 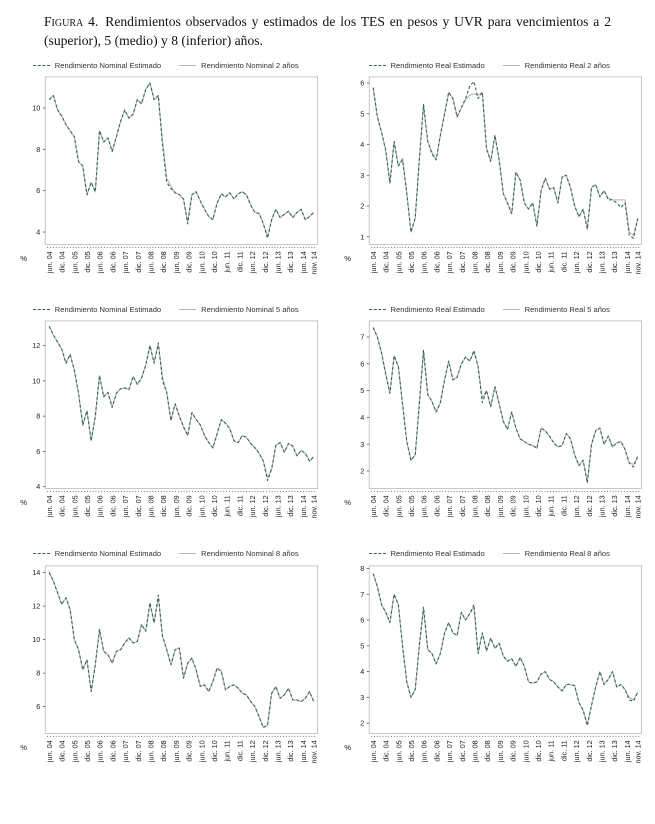 What do you see at coordinates (362, 83) in the screenshot?
I see `y-tick-label: 6` at bounding box center [362, 83].